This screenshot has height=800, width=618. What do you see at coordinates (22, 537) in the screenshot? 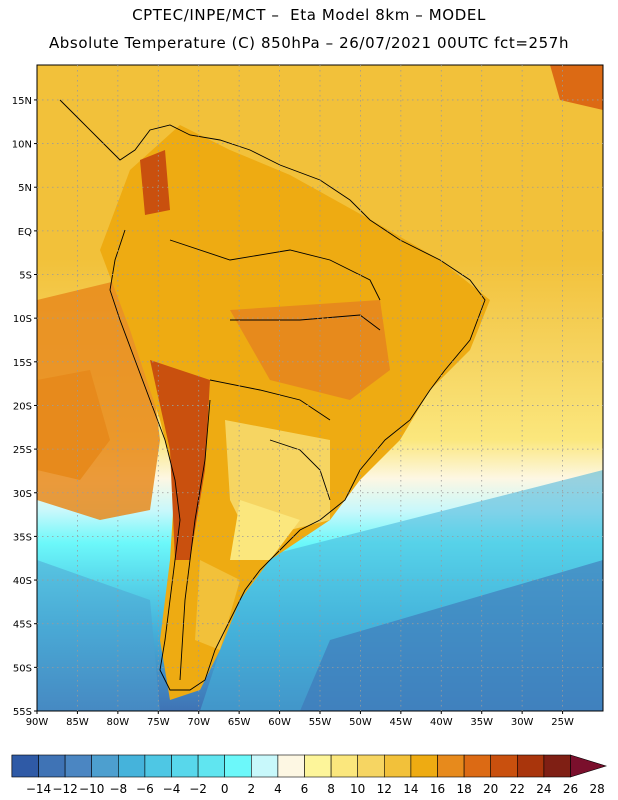
I see `lat-tick-label: 35S` at bounding box center [22, 537].